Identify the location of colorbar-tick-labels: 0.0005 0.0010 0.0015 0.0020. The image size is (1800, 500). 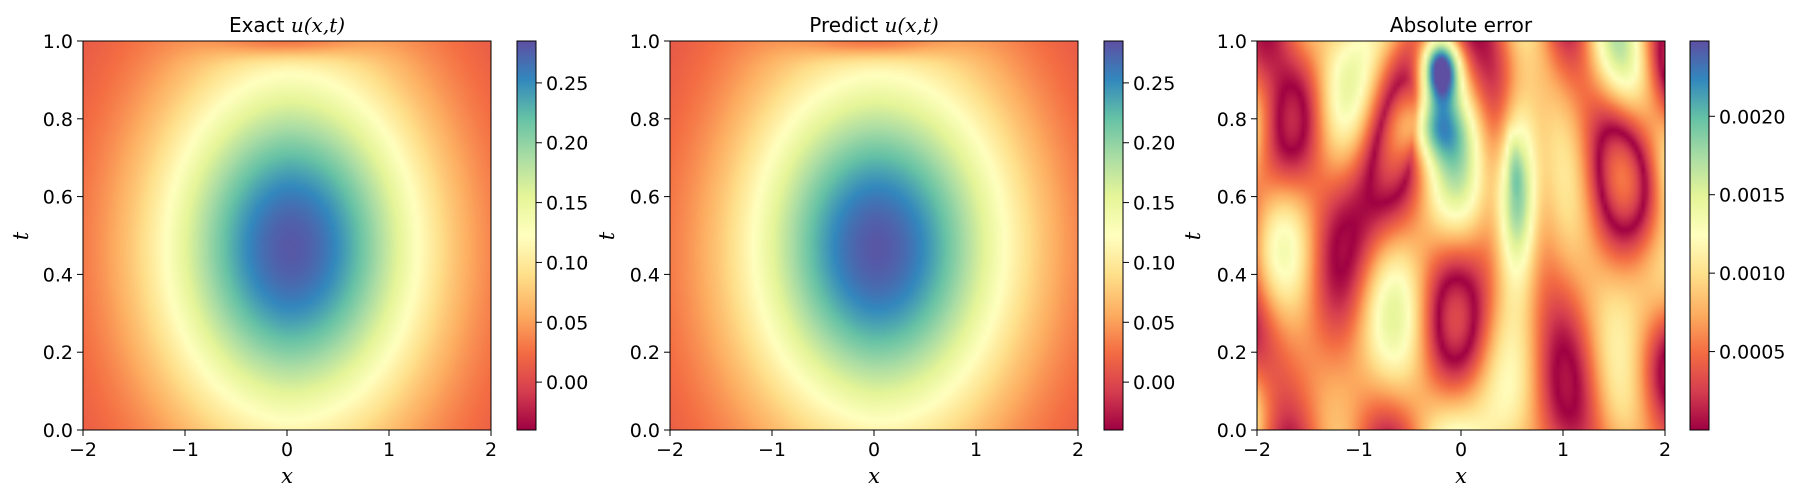
(1747, 235).